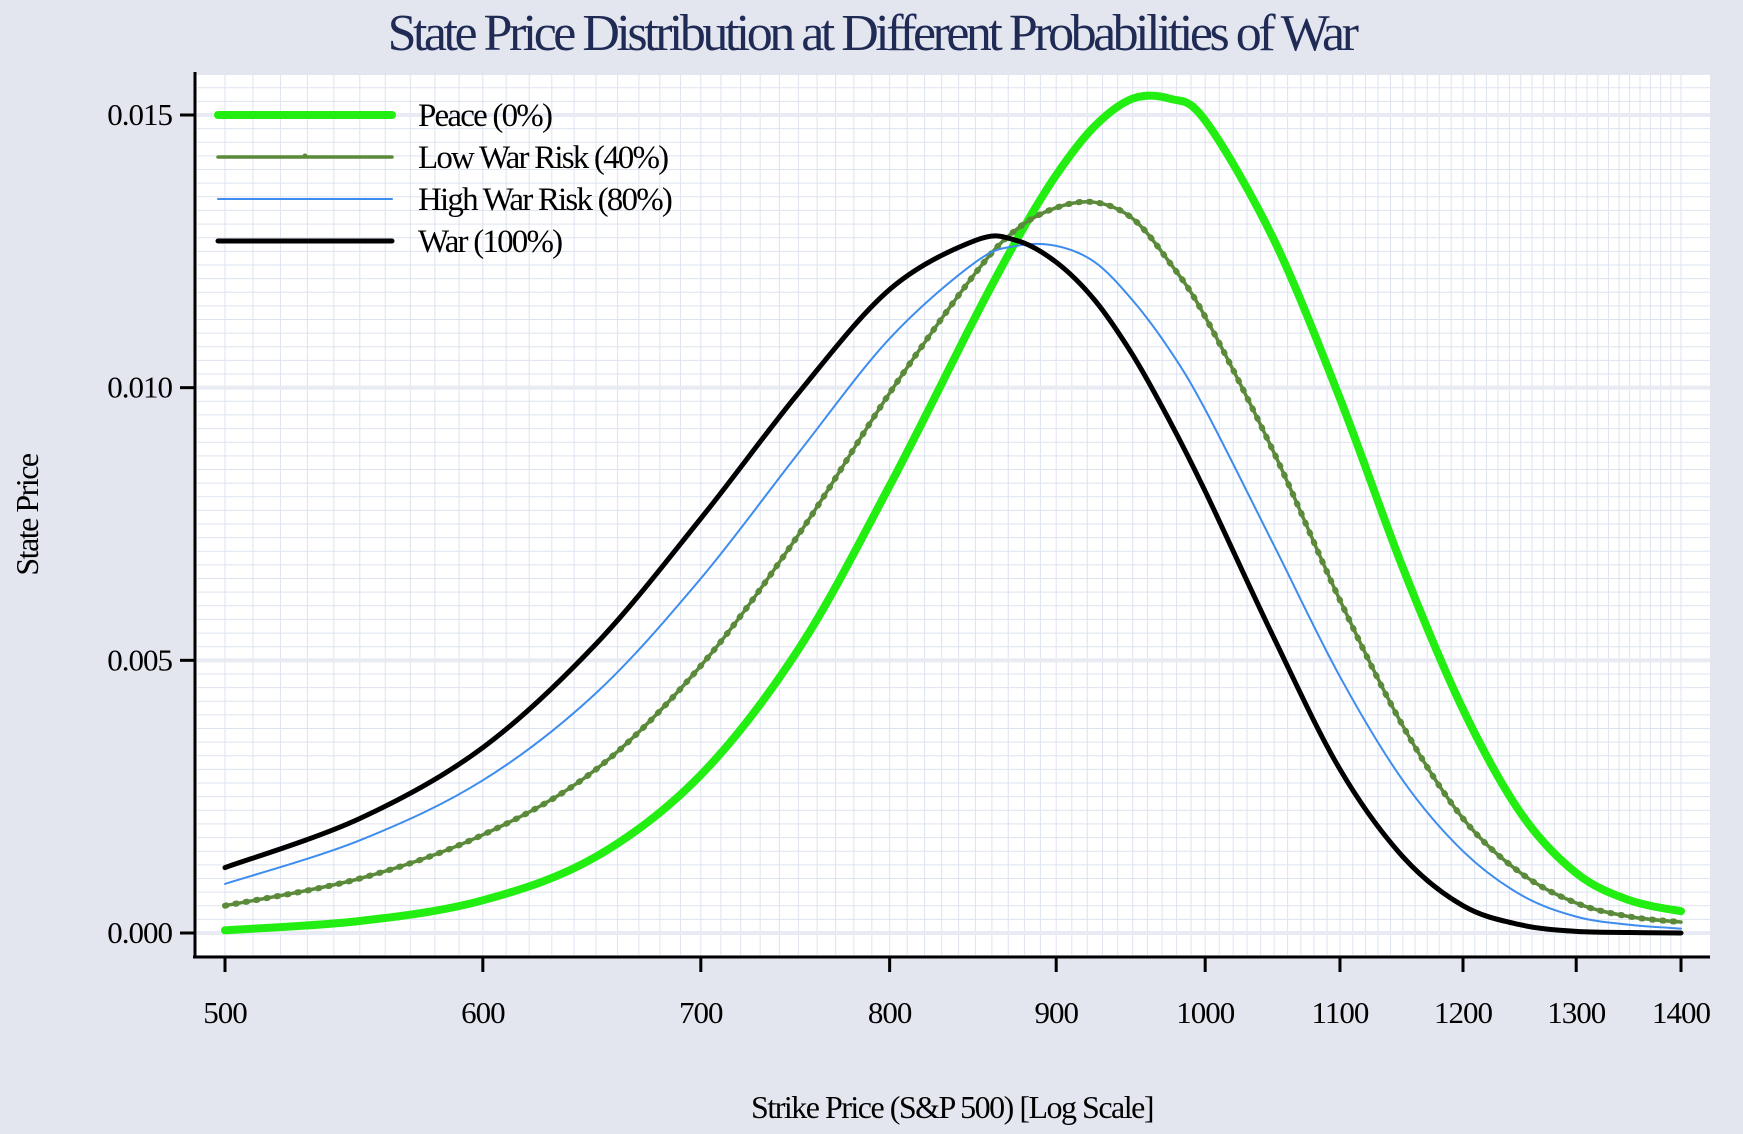 This screenshot has height=1134, width=1743. Describe the element at coordinates (139, 659) in the screenshot. I see `y-tick-label: 0.005` at that location.